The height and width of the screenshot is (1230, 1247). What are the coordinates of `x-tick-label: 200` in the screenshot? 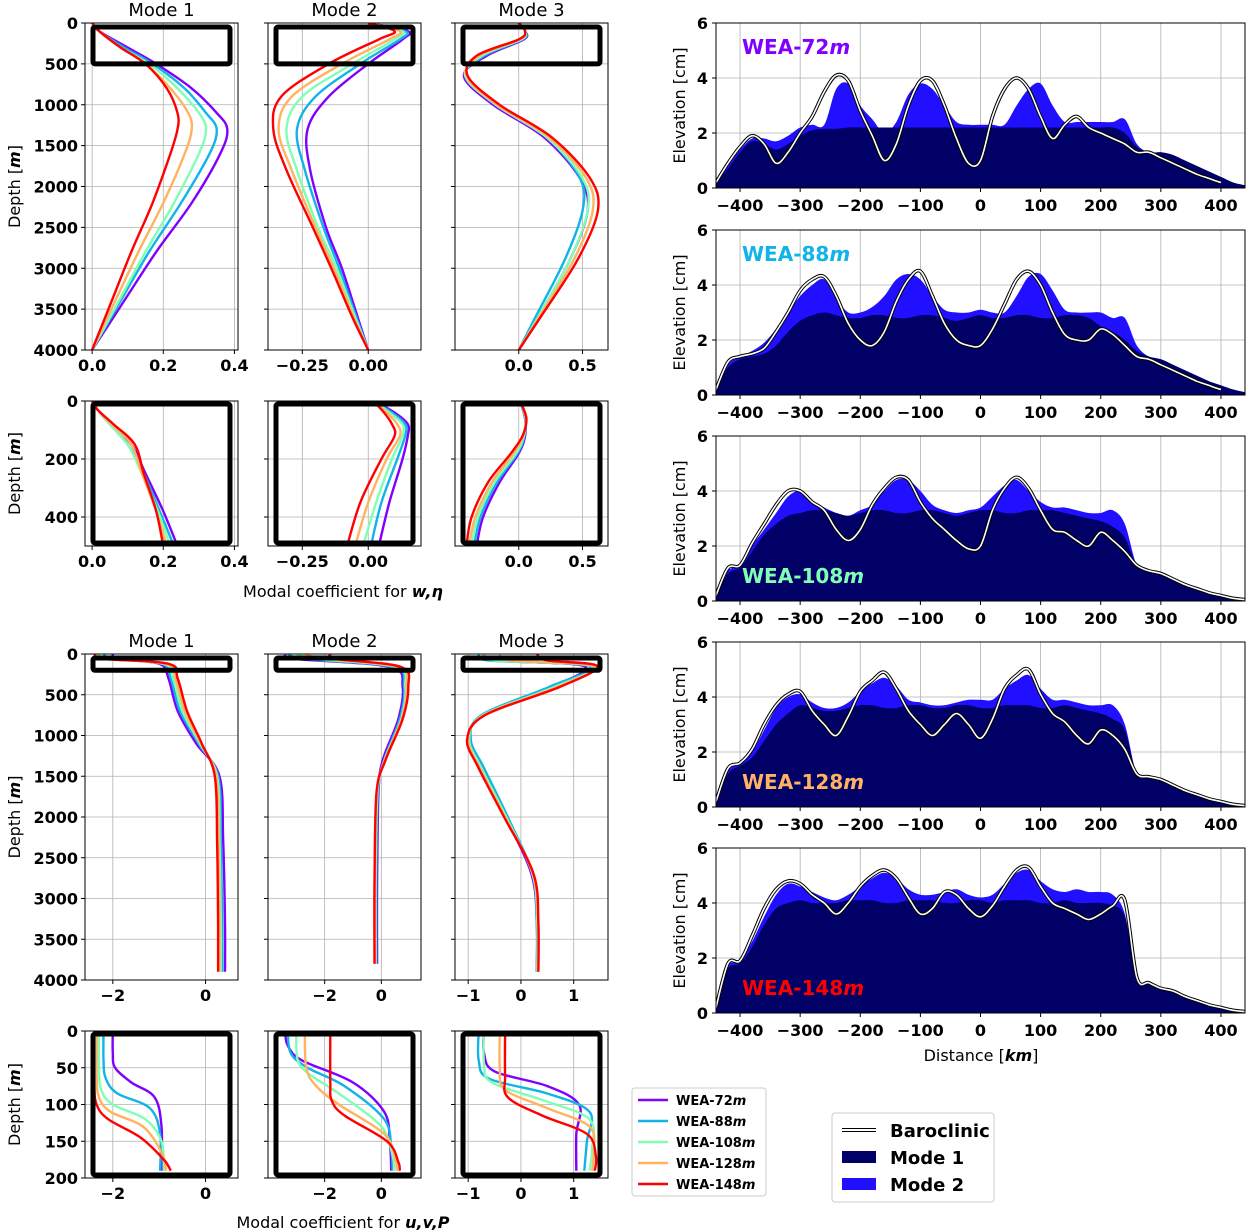 It's located at (1100, 412).